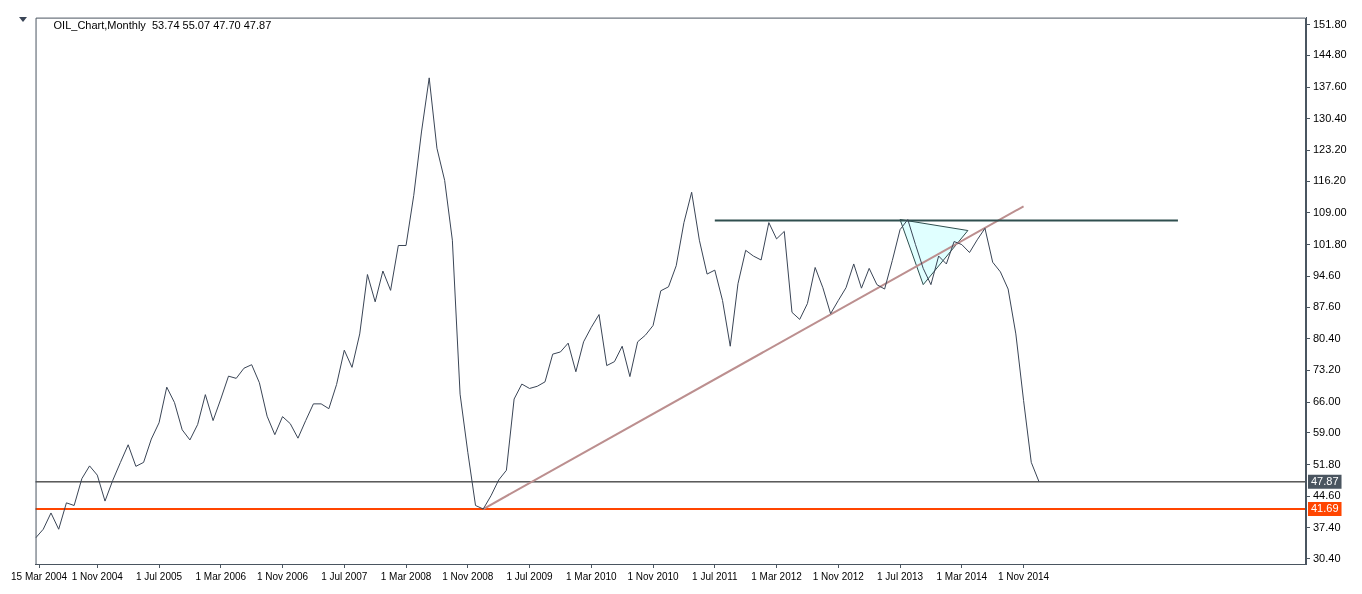  I want to click on y-tick-label: 87.60, so click(1327, 306).